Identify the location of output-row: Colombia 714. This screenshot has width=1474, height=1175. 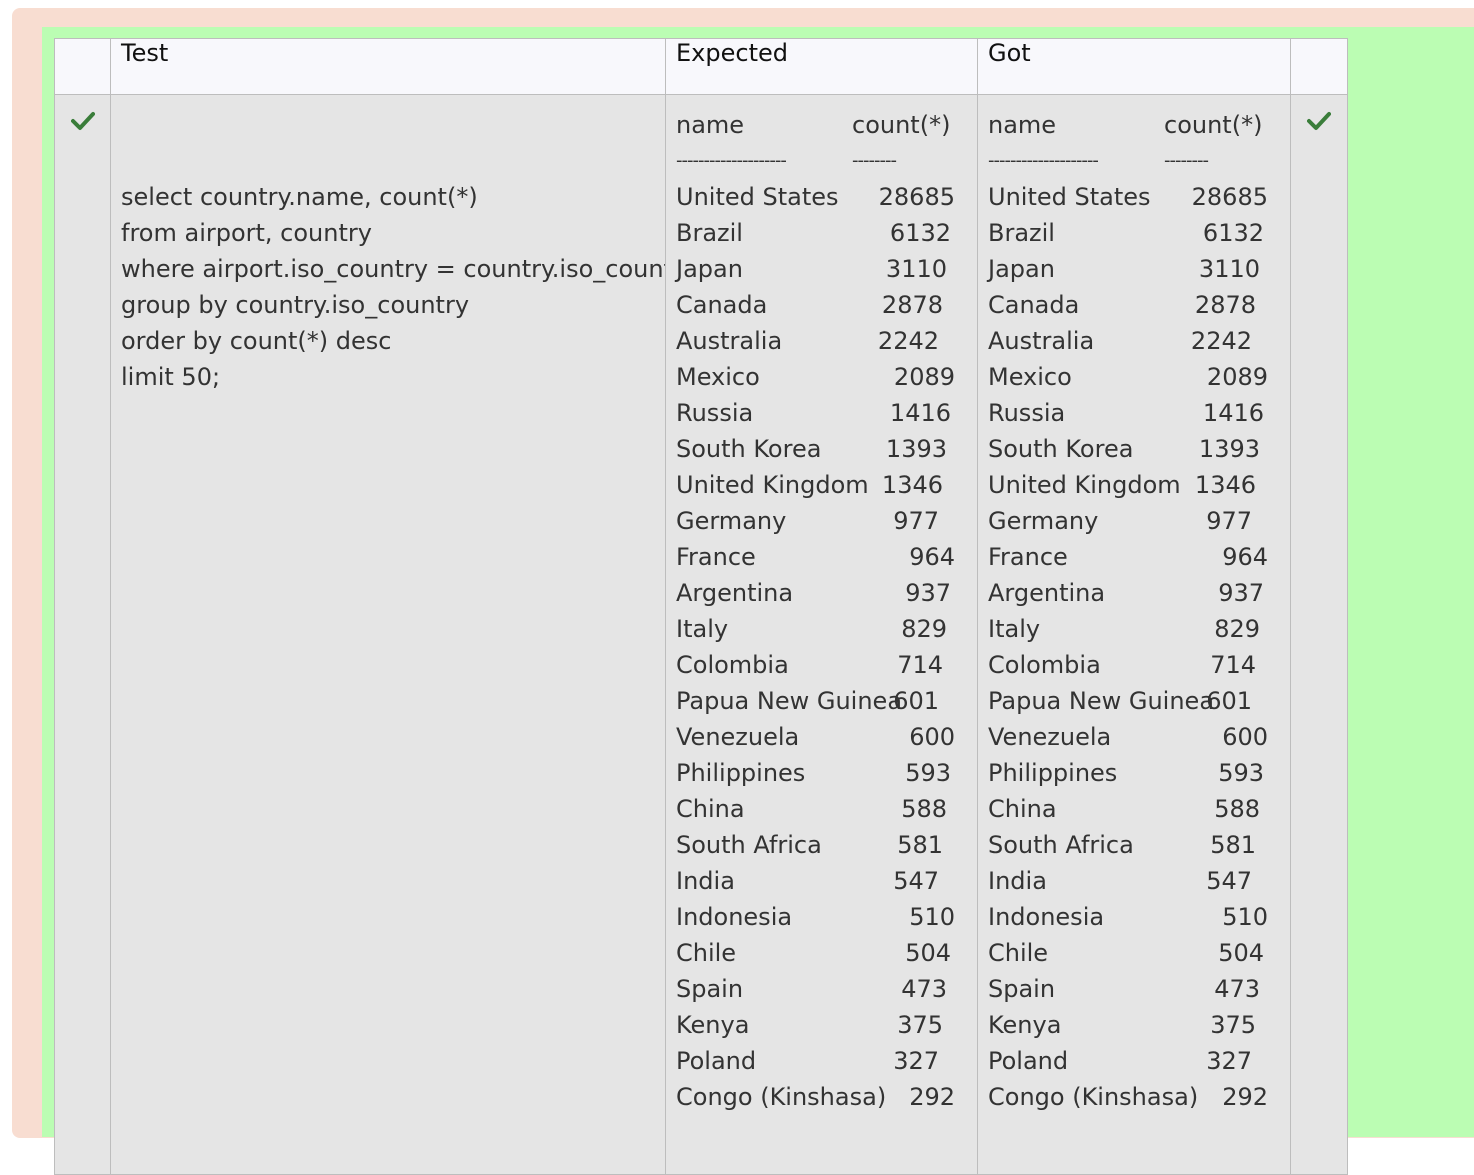
(1134, 665).